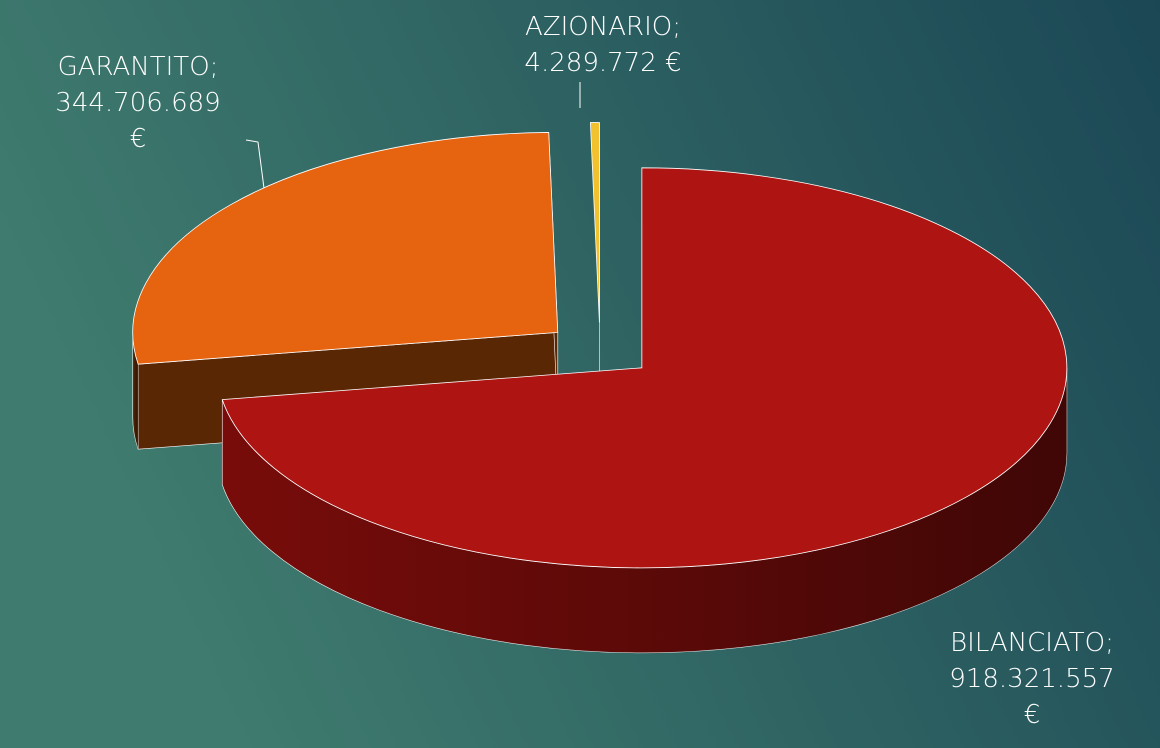 The width and height of the screenshot is (1160, 748). Describe the element at coordinates (1031, 697) in the screenshot. I see `data-label-value: 918.321.557 €` at that location.